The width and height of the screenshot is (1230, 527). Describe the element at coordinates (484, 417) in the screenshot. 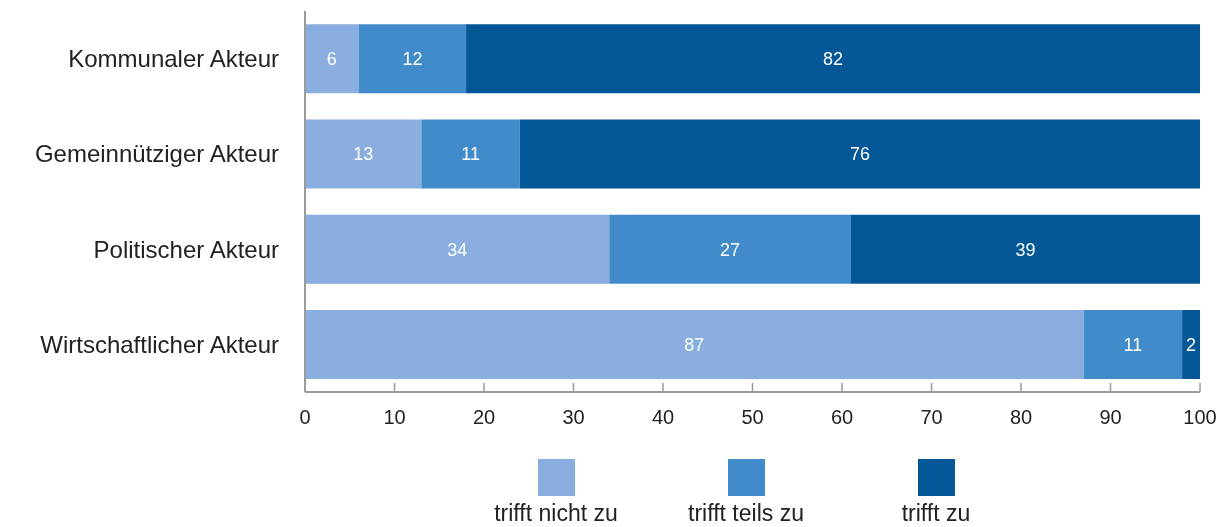

I see `x-tick-label: 20` at that location.